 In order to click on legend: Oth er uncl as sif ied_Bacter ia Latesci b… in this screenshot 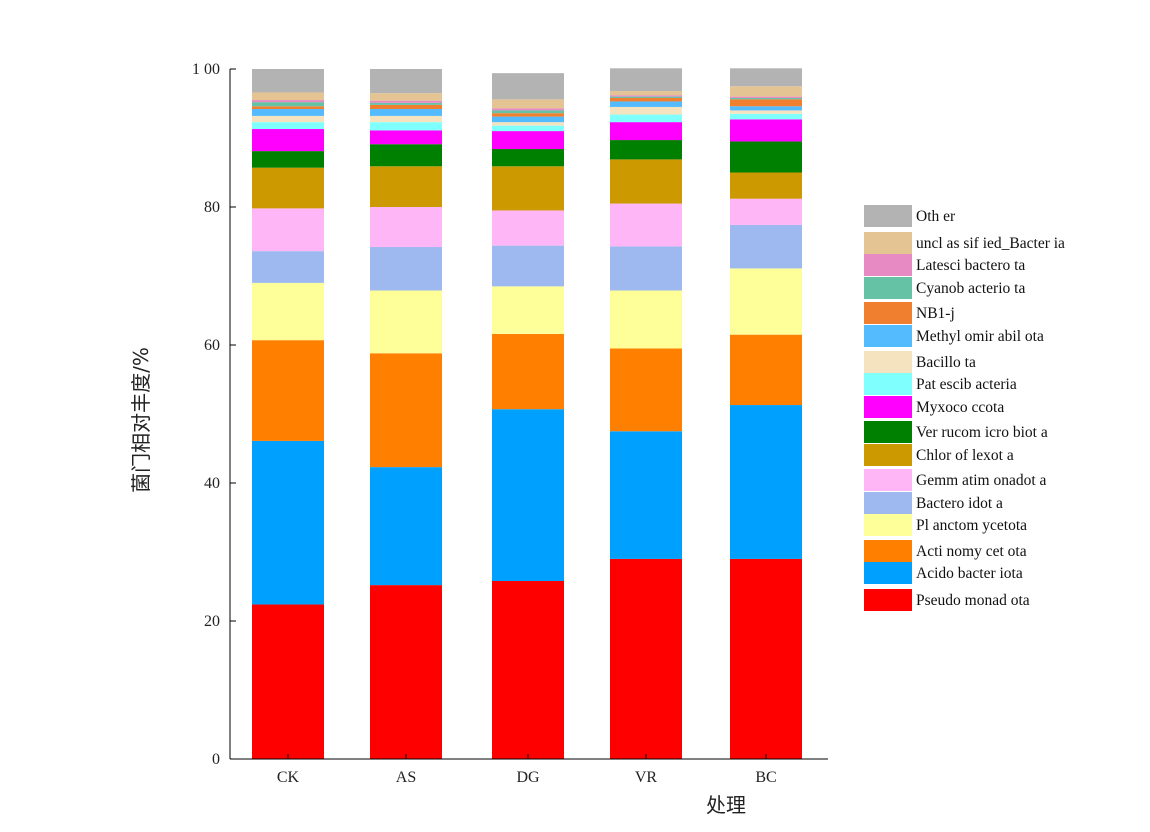, I will do `click(964, 408)`.